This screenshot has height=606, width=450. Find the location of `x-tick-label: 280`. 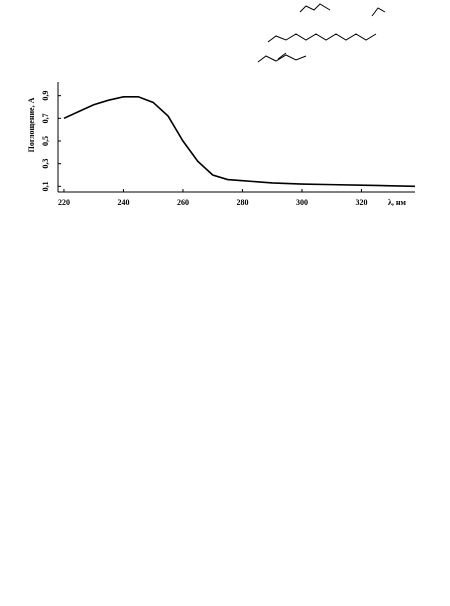

x-tick-label: 280 is located at coordinates (242, 202).